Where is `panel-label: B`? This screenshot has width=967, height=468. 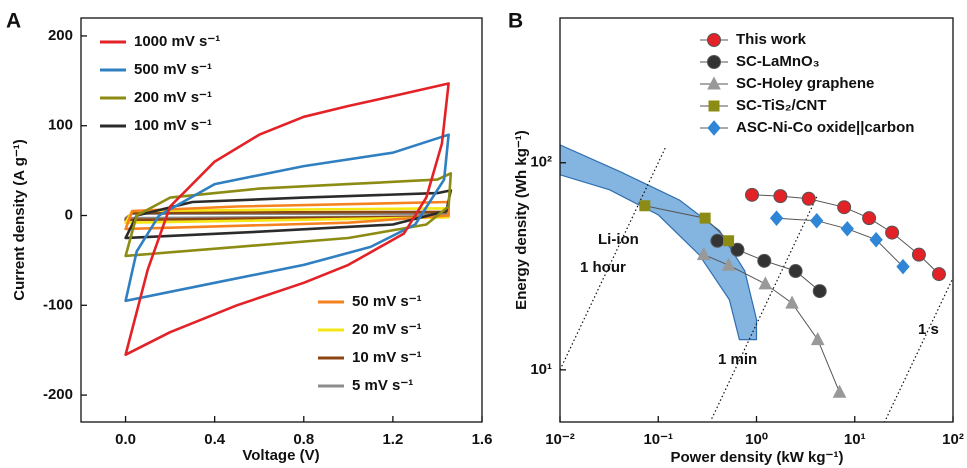 panel-label: B is located at coordinates (515, 21).